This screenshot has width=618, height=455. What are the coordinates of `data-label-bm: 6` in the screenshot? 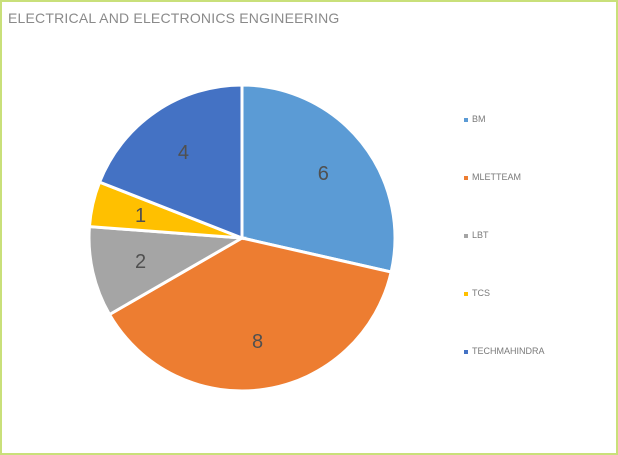 It's located at (323, 174).